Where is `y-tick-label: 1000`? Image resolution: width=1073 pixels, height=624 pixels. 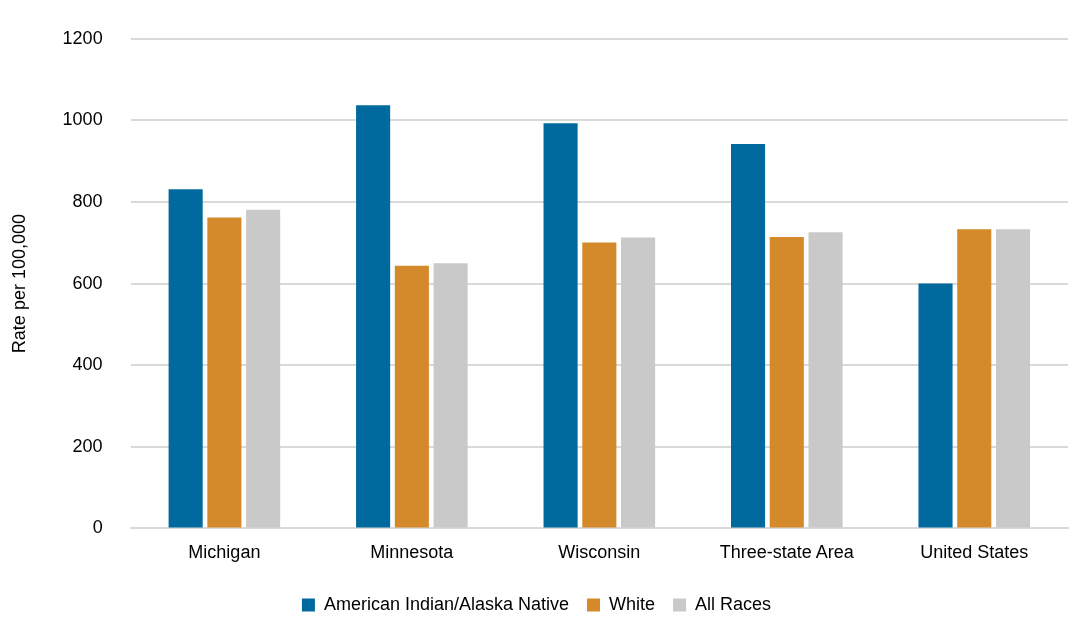
y-tick-label: 1000 is located at coordinates (82, 119).